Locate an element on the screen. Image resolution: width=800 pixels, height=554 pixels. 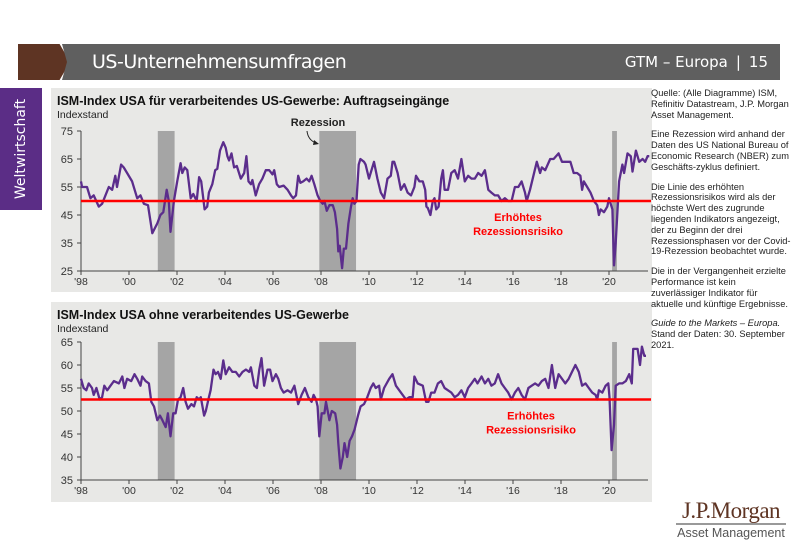
y-tick-label: 60 is located at coordinates (67, 366).